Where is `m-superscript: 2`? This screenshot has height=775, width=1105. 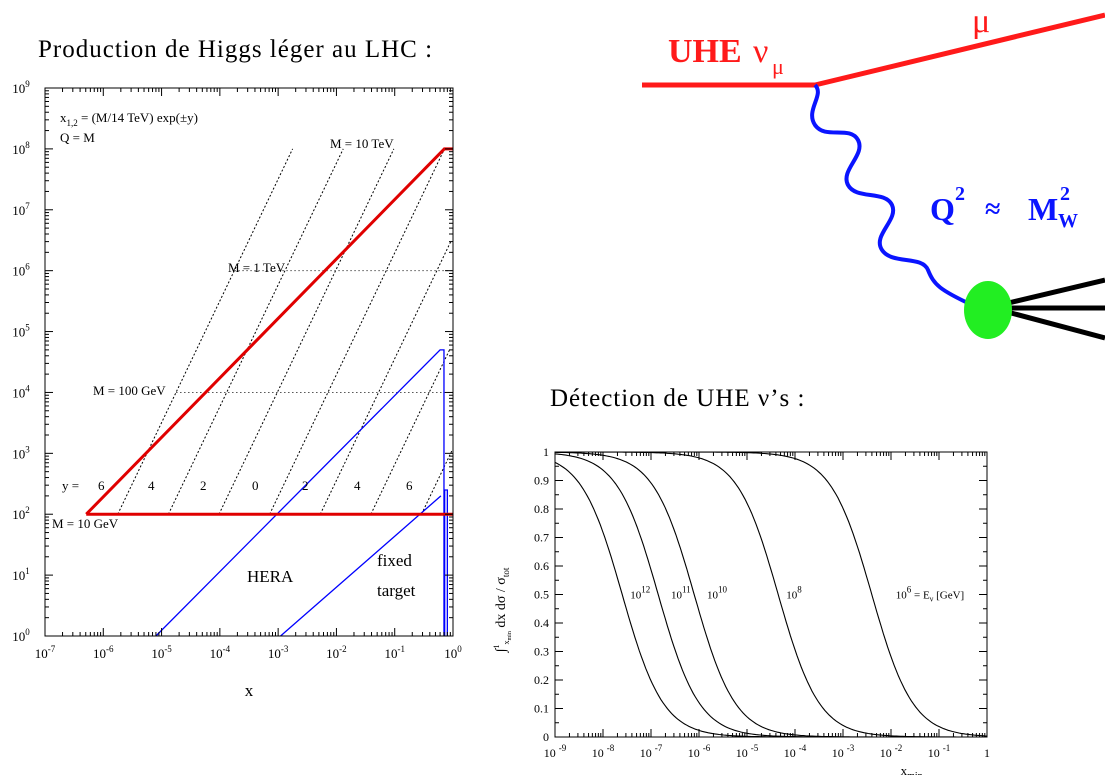 m-superscript: 2 is located at coordinates (1065, 194).